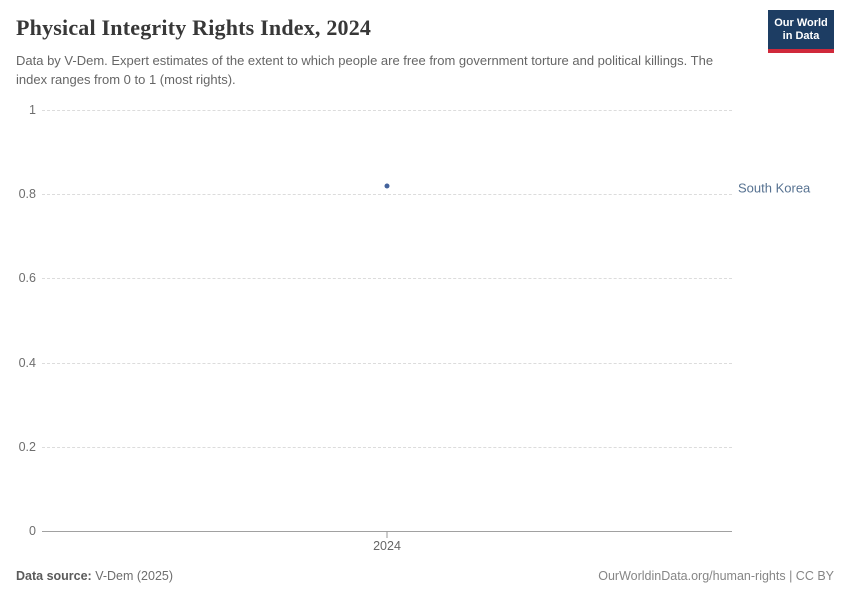 Image resolution: width=850 pixels, height=600 pixels. Describe the element at coordinates (32, 531) in the screenshot. I see `y-tick-label: 0` at that location.